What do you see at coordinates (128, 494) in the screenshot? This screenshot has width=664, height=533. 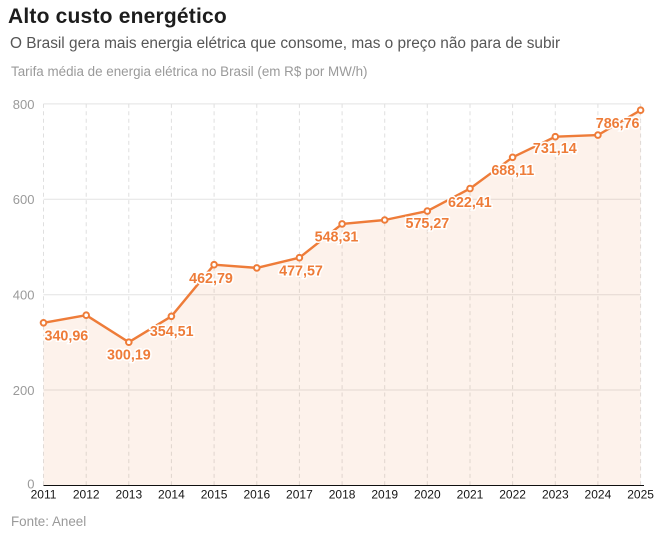 I see `svg-text: 2013` at bounding box center [128, 494].